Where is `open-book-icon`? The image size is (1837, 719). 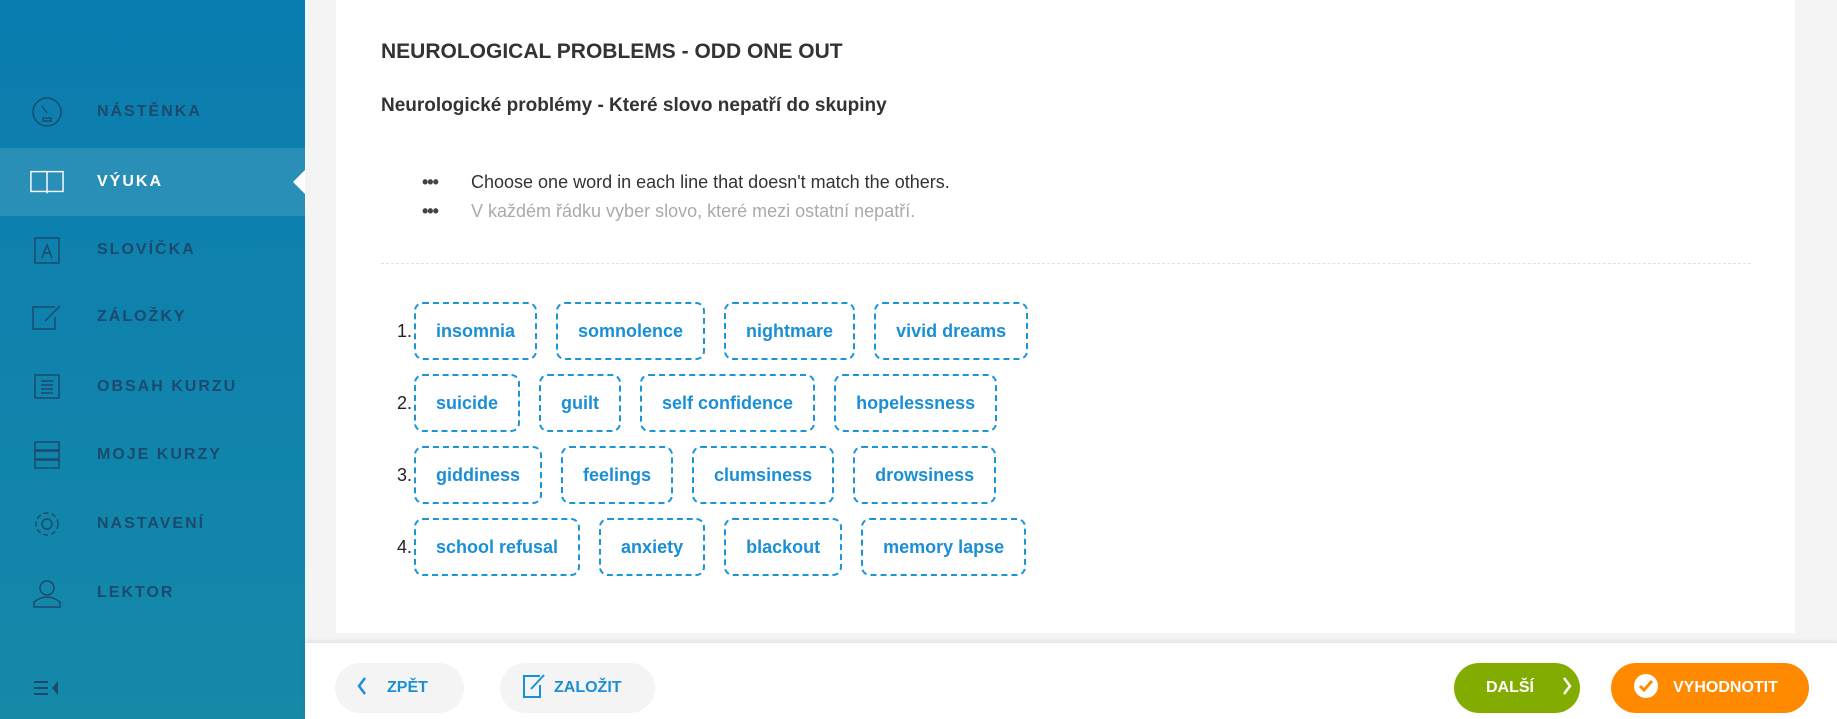 open-book-icon is located at coordinates (47, 182).